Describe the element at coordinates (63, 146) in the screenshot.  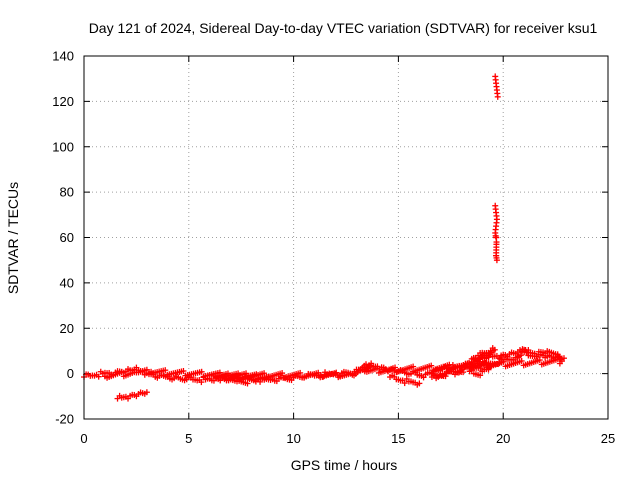
I see `y-tick-label: 100` at that location.